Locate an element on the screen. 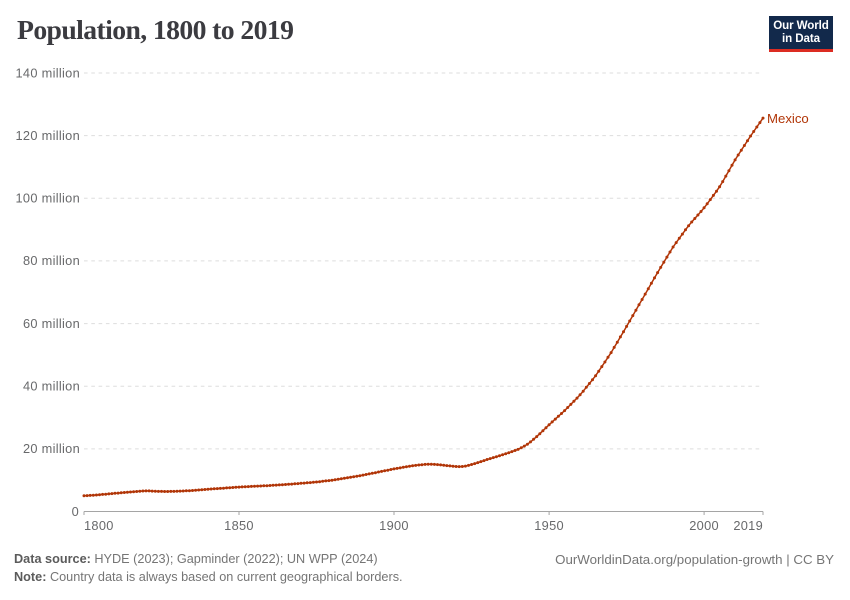 This screenshot has width=850, height=600. svg-text: 2019 is located at coordinates (748, 525).